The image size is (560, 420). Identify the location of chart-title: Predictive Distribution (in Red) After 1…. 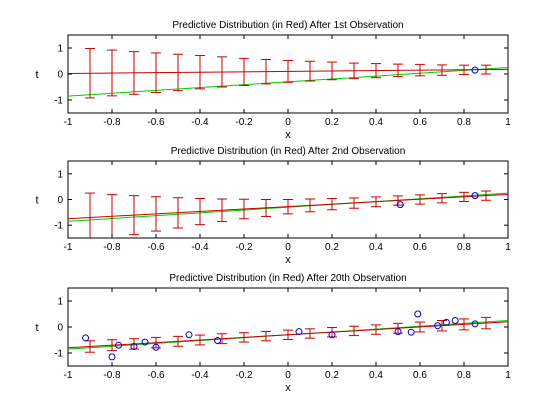
(287, 25).